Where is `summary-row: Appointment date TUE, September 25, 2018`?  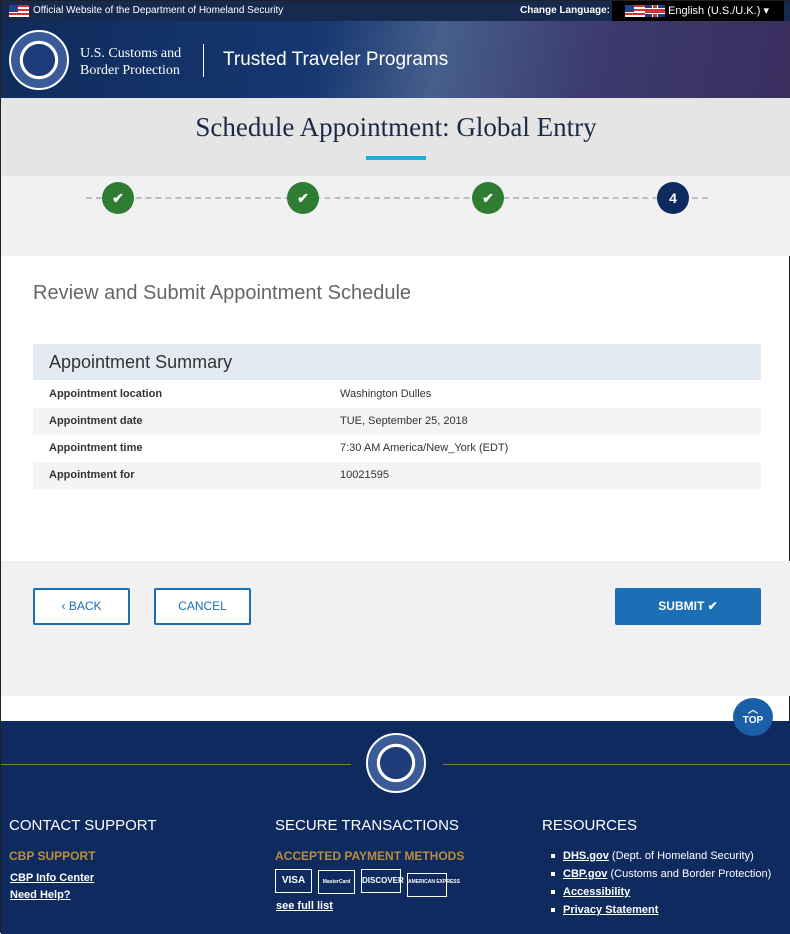
summary-row: Appointment date TUE, September 25, 2018 is located at coordinates (397, 421).